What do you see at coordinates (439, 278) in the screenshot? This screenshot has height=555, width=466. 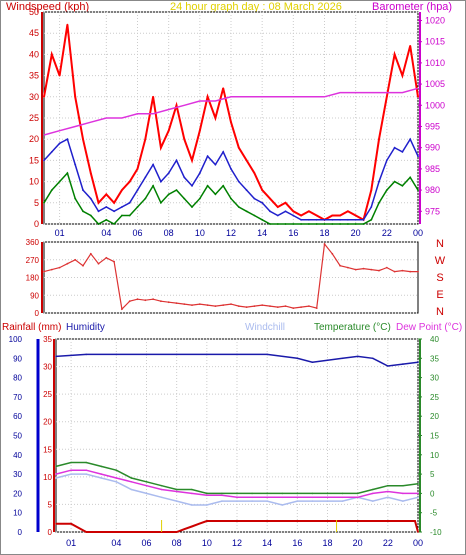 I see `compass-label: S` at bounding box center [439, 278].